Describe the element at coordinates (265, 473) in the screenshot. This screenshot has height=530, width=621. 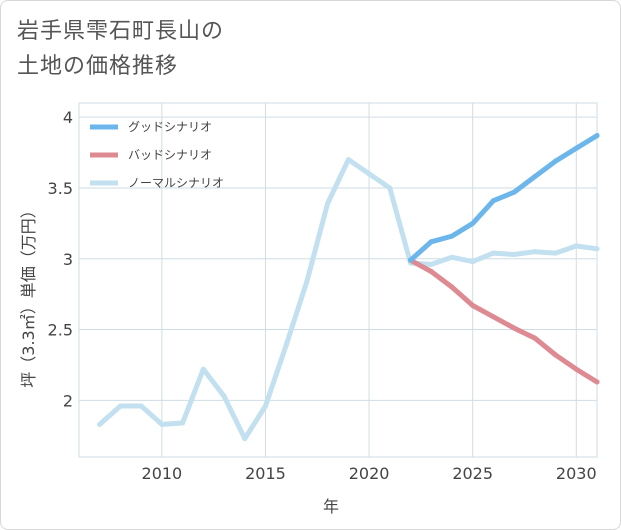
I see `x-tick-label: 2015` at that location.